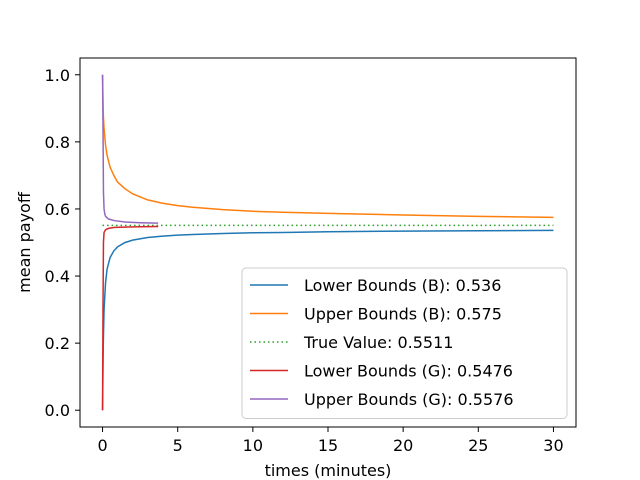 This screenshot has width=640, height=480. Describe the element at coordinates (378, 342) in the screenshot. I see `legend-label-3: True Value: 0.5511` at that location.